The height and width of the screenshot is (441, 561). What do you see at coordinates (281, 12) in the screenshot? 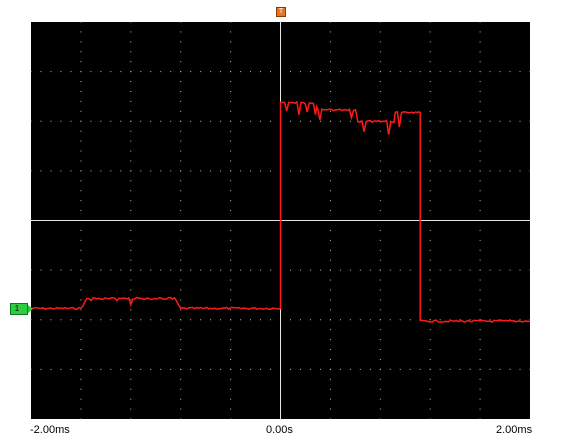
I see `trigger-position-marker: T` at bounding box center [281, 12].